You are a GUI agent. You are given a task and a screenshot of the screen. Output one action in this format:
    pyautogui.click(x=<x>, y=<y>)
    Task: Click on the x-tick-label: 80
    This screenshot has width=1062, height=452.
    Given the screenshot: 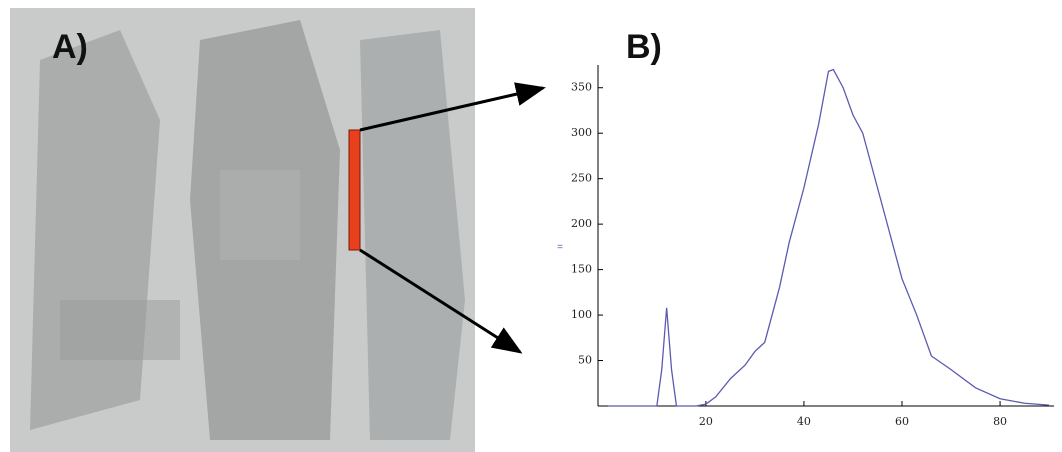 What is the action you would take?
    pyautogui.click(x=1000, y=421)
    